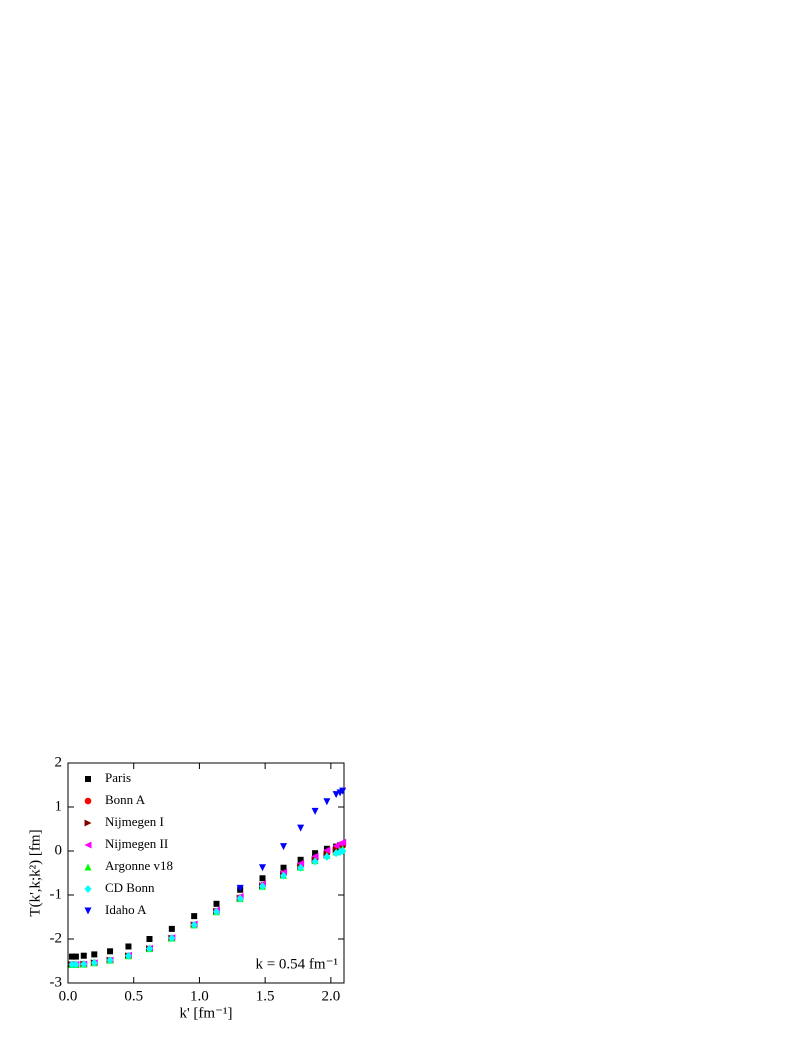  Describe the element at coordinates (68, 996) in the screenshot. I see `x-tick-label: 0.0` at that location.